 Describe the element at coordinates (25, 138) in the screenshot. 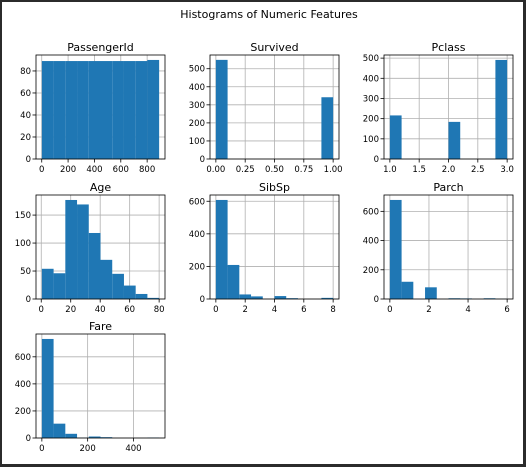

I see `y-tick-label: 20` at that location.